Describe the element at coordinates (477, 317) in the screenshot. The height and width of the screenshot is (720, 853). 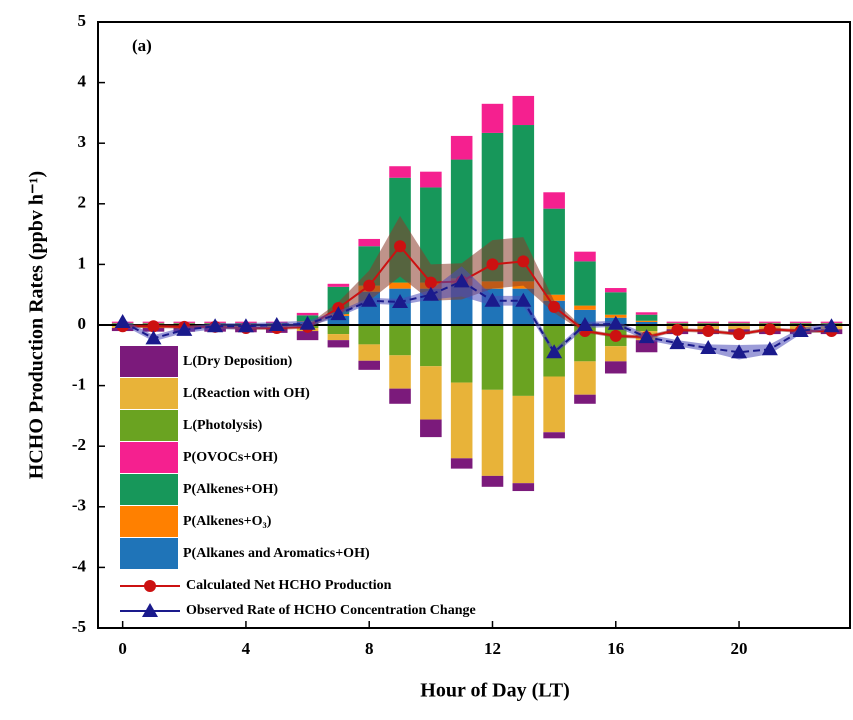
I see `line` at that location.